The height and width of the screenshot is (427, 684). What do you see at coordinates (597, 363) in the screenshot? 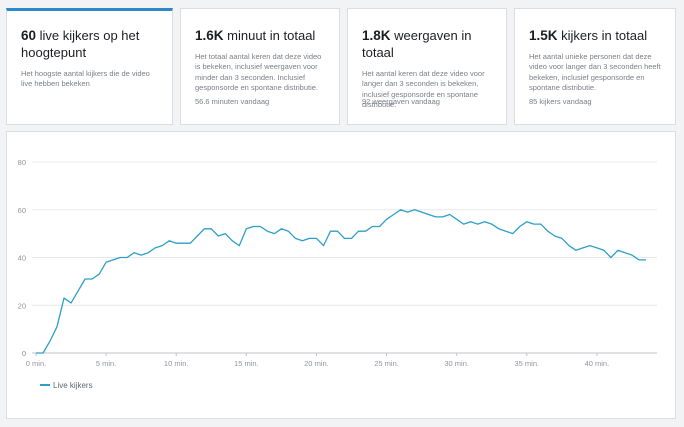
I see `x-tick-label: 40 min.` at bounding box center [597, 363].